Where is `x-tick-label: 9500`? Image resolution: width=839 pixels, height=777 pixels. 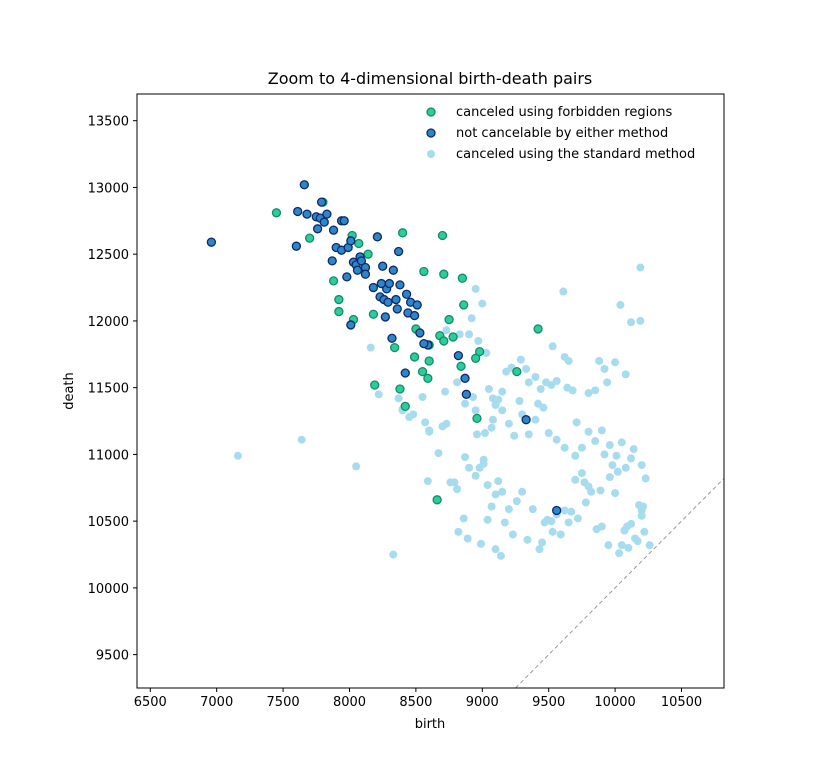
x-tick-label: 9500 is located at coordinates (548, 702).